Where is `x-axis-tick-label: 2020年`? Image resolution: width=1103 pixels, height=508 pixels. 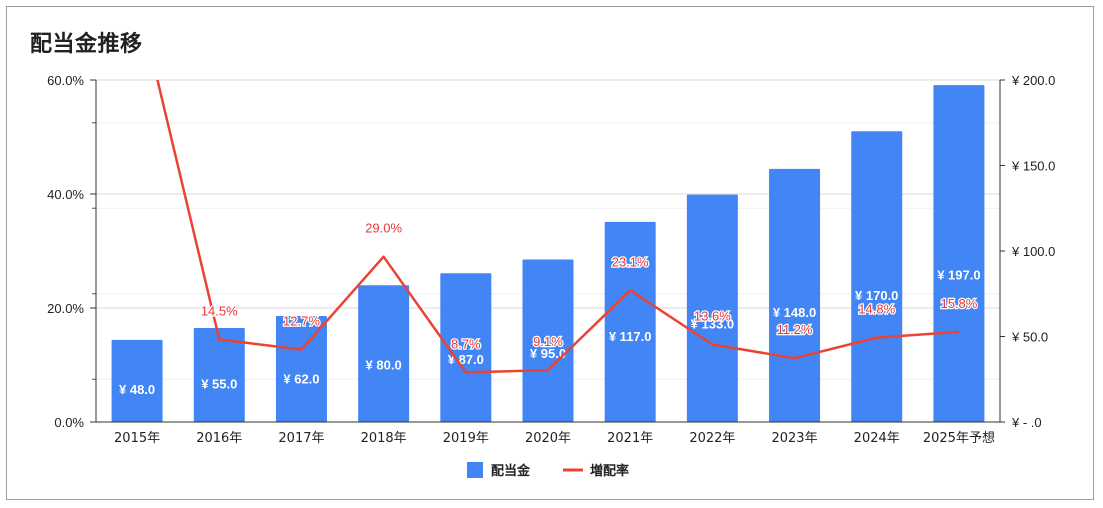
x-axis-tick-label: 2020年 is located at coordinates (548, 438).